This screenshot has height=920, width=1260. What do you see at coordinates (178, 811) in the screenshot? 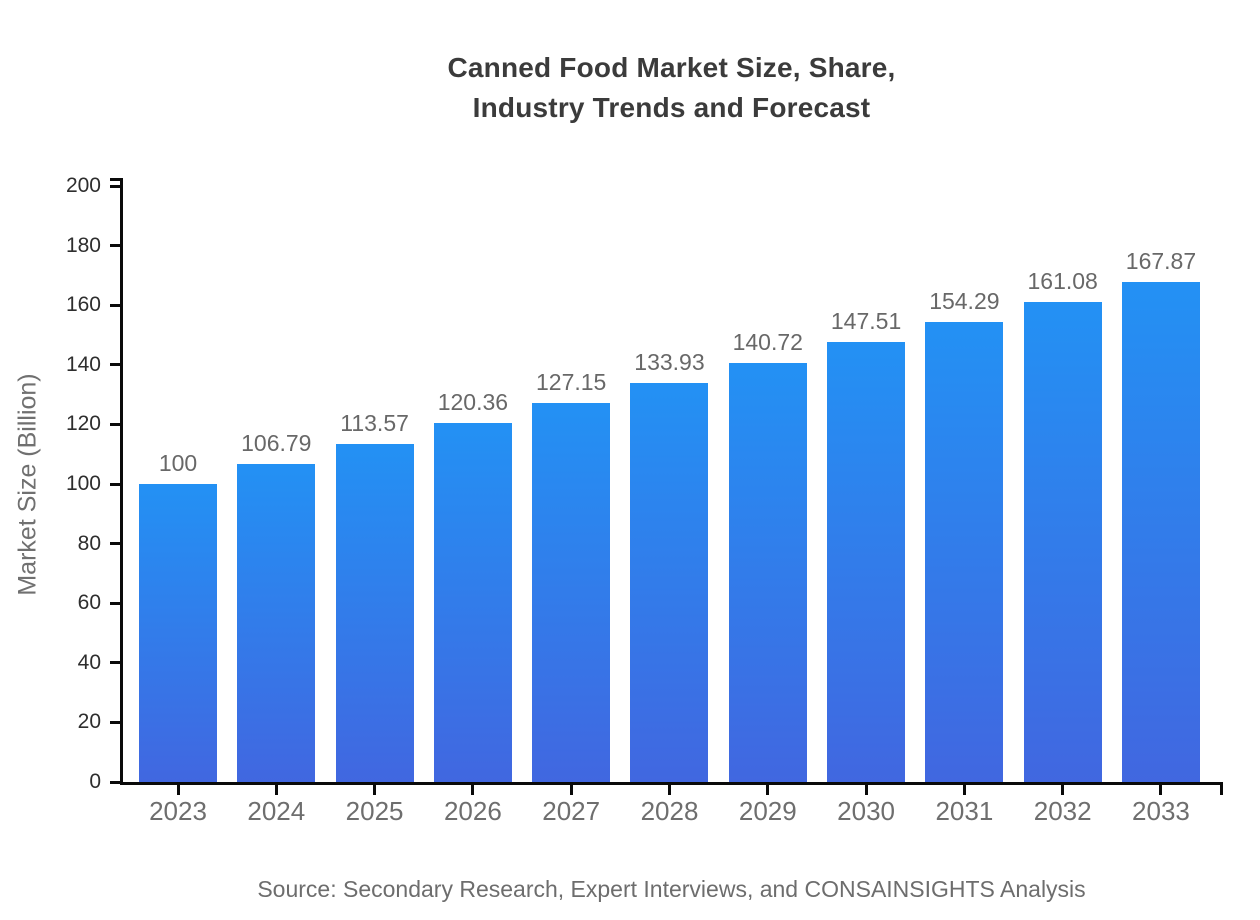
I see `x-axis-label: 2023` at bounding box center [178, 811].